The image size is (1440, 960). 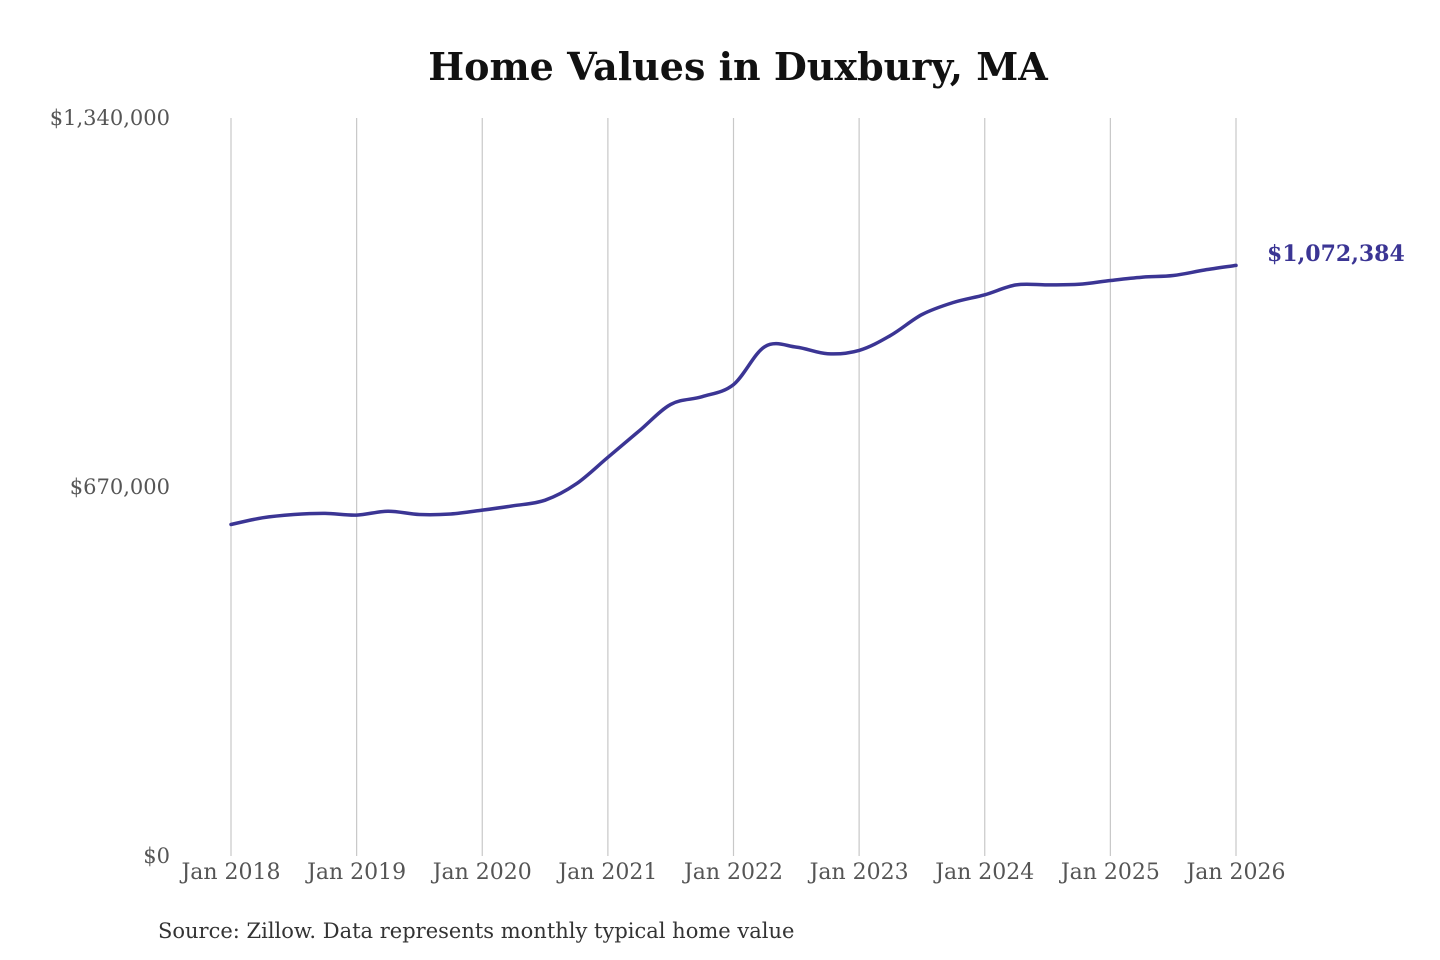 What do you see at coordinates (858, 872) in the screenshot?
I see `x-tick-label: Jan 2023` at bounding box center [858, 872].